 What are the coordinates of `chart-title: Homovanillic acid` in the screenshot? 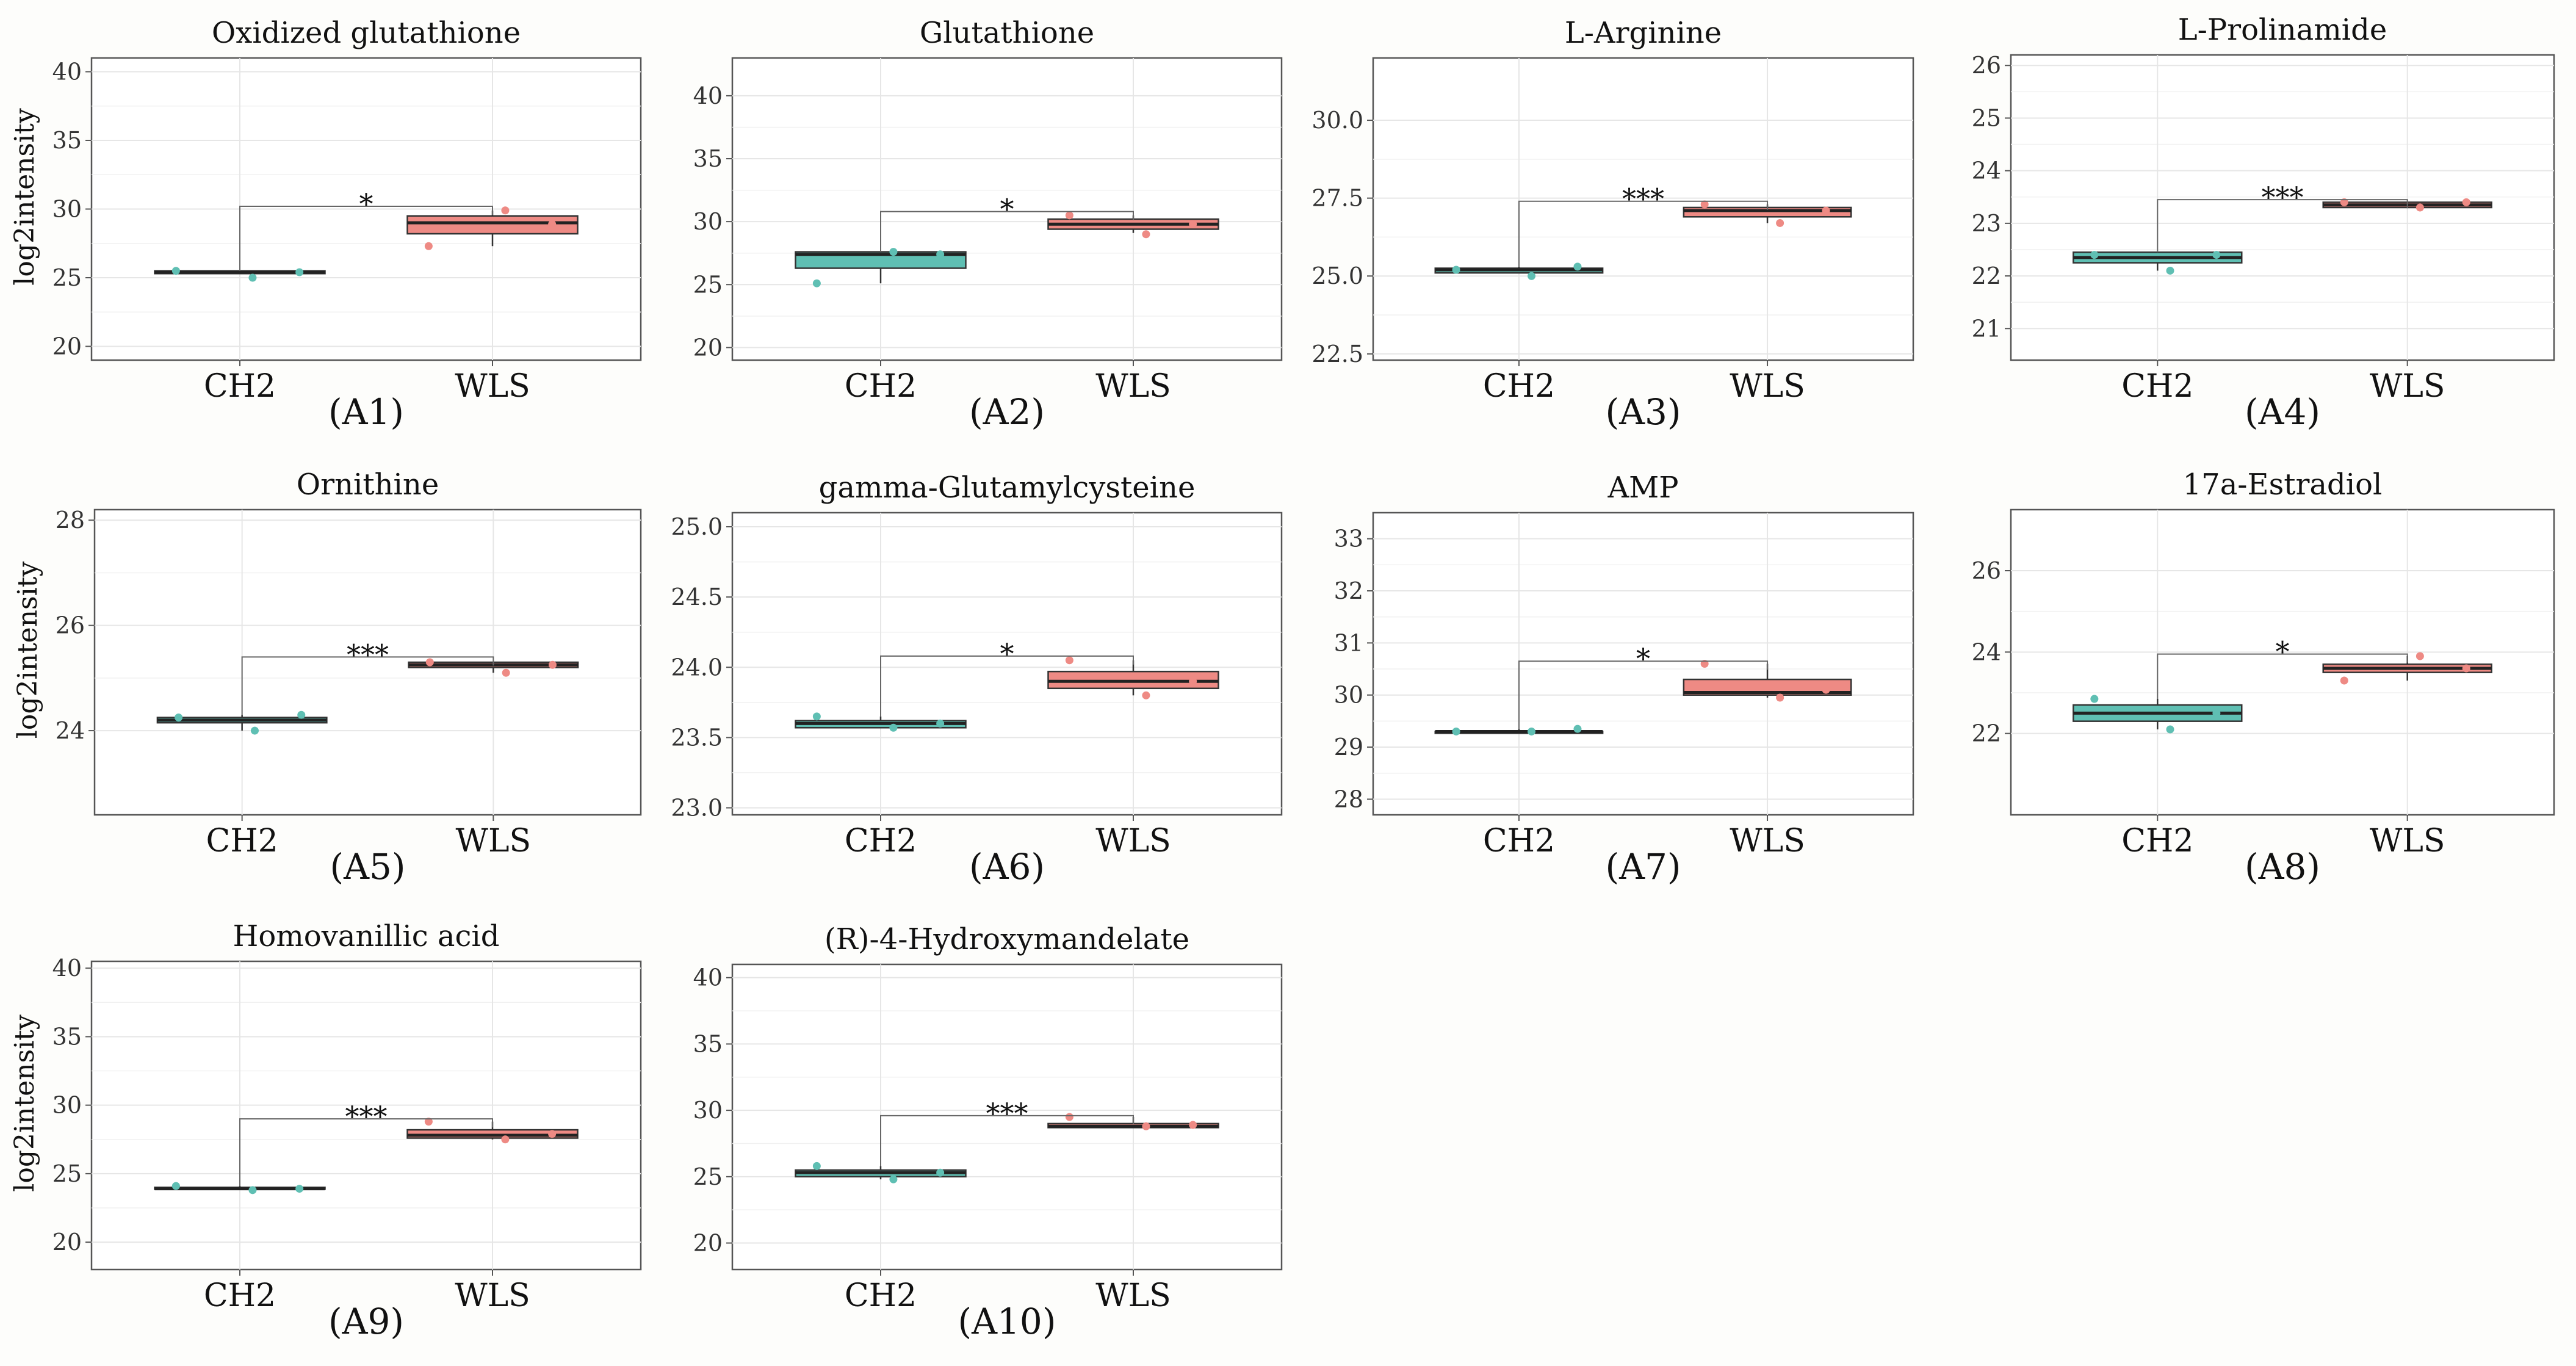 It's located at (366, 936).